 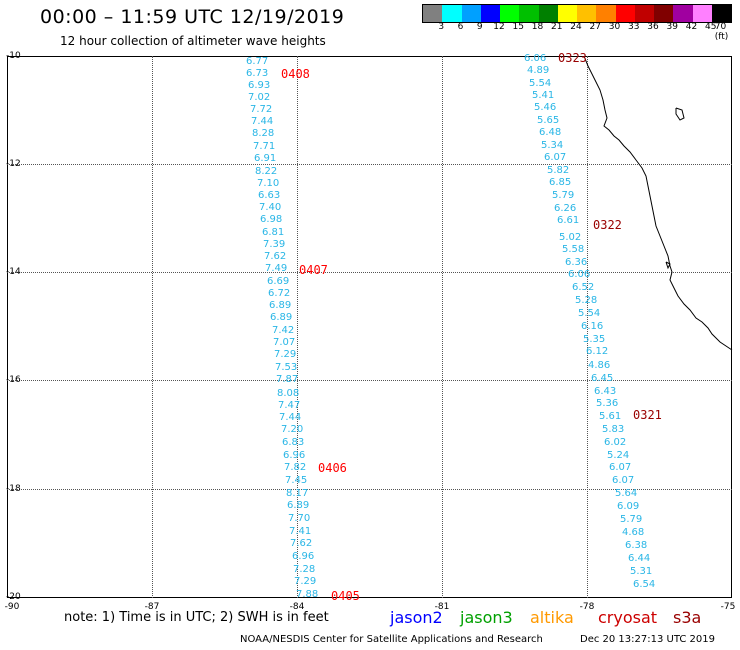 I want to click on legend-s3a: s3a, so click(x=687, y=617).